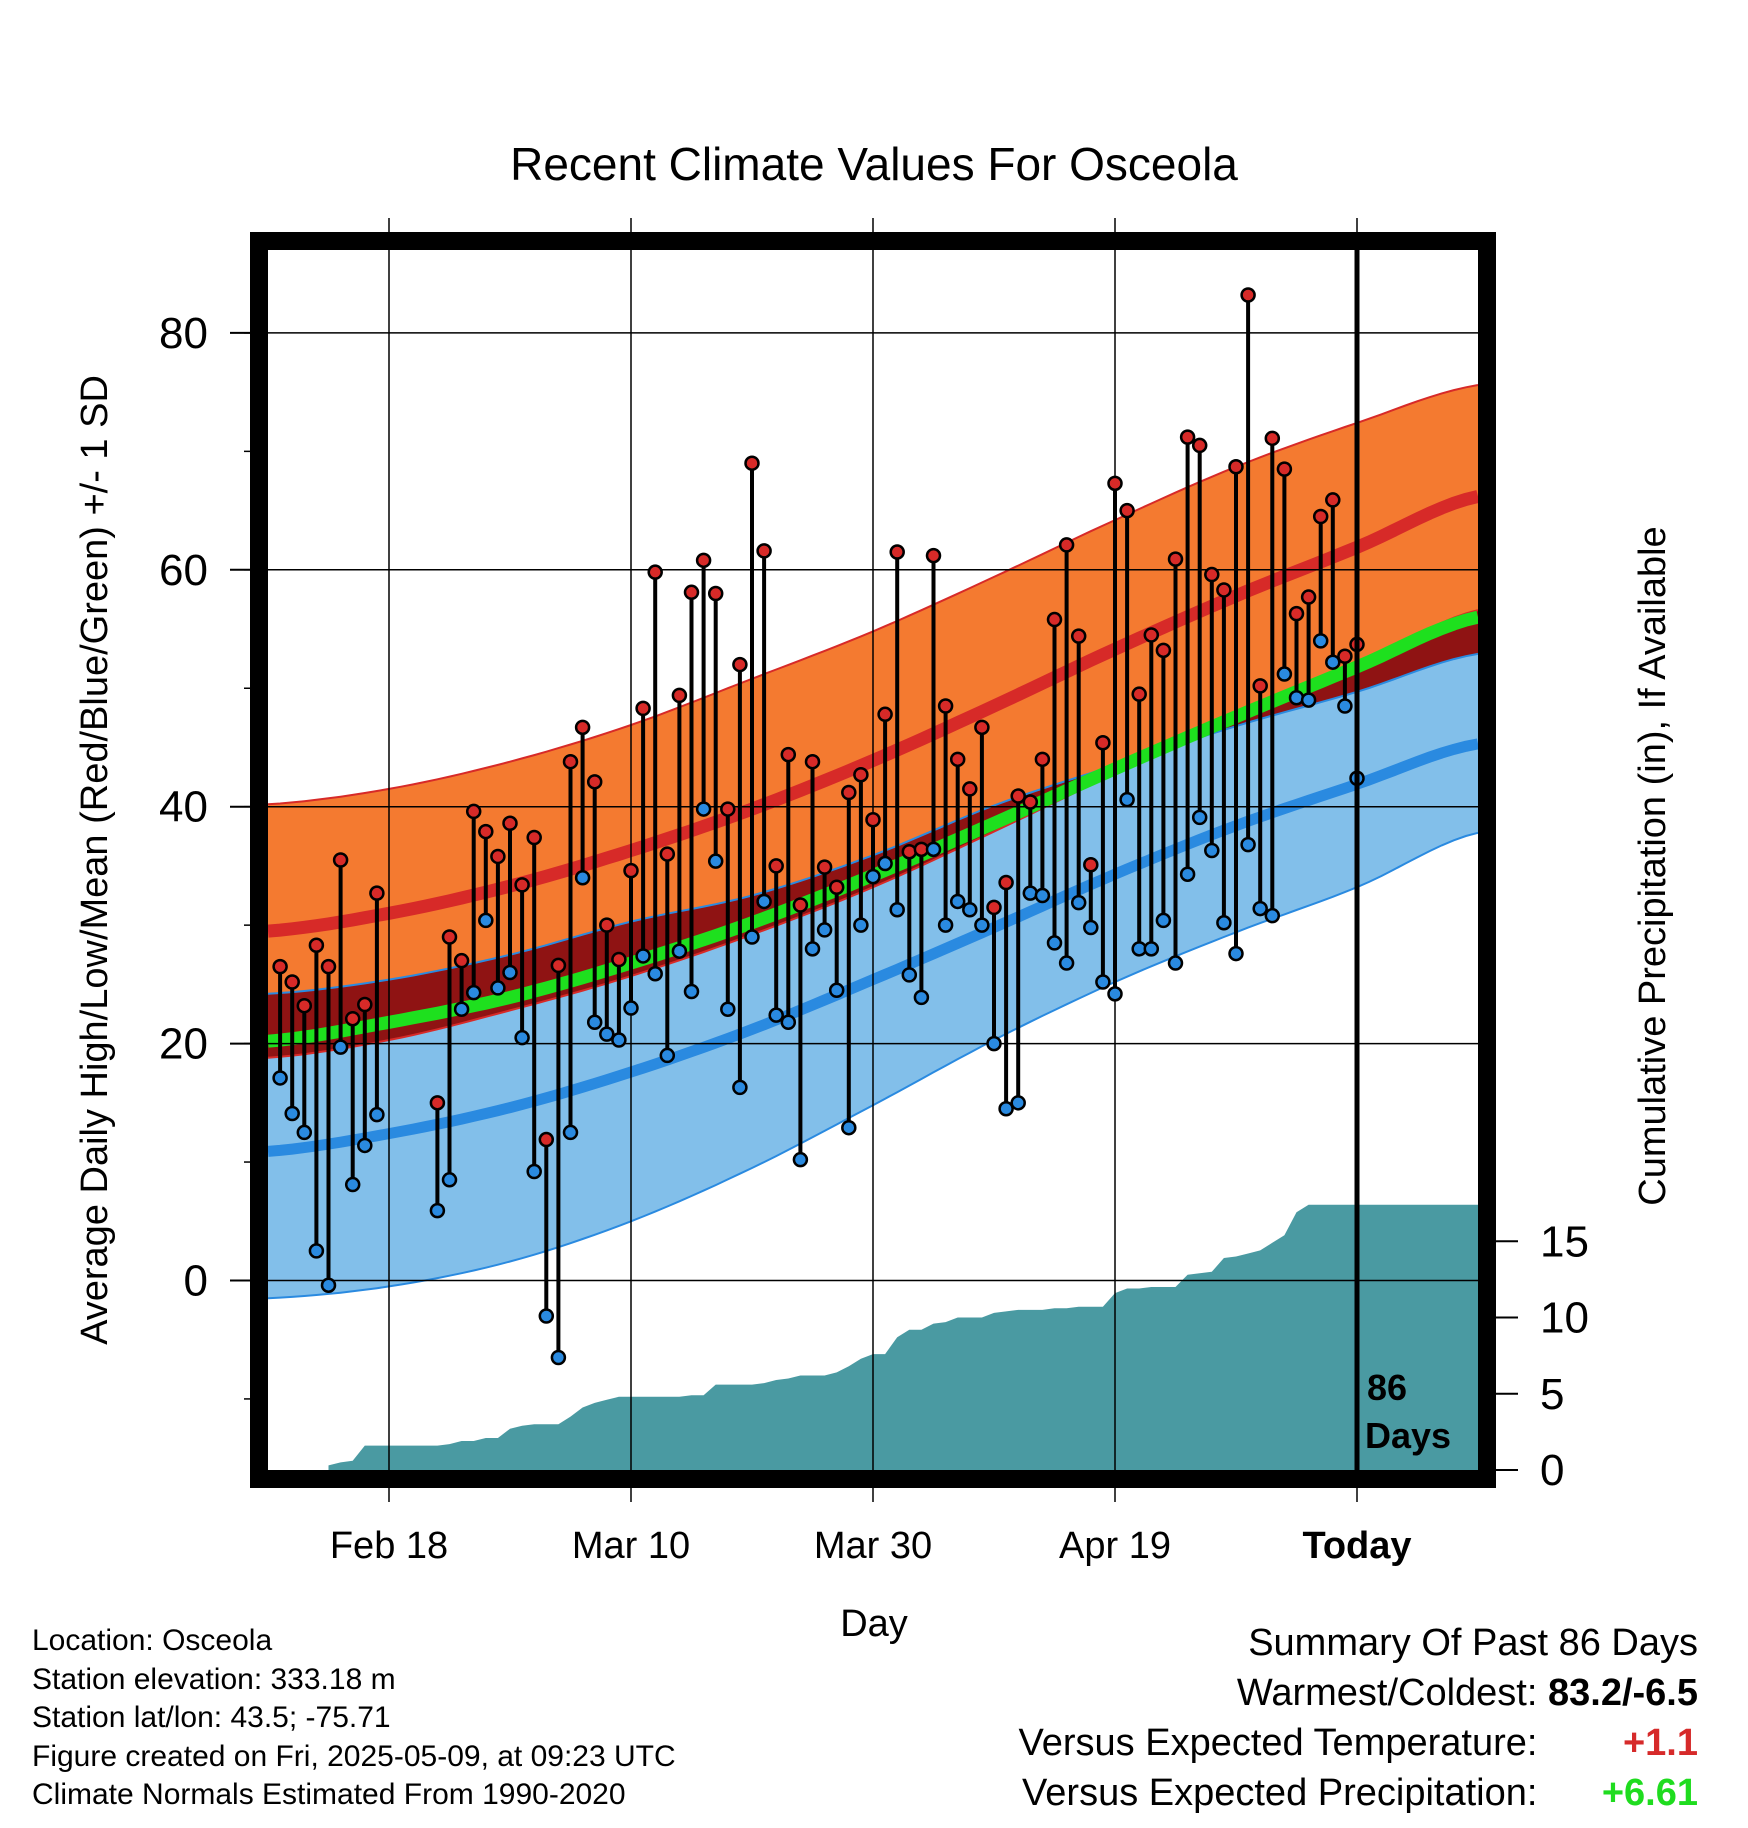  What do you see at coordinates (183, 333) in the screenshot?
I see `y-tick-label: 80` at bounding box center [183, 333].